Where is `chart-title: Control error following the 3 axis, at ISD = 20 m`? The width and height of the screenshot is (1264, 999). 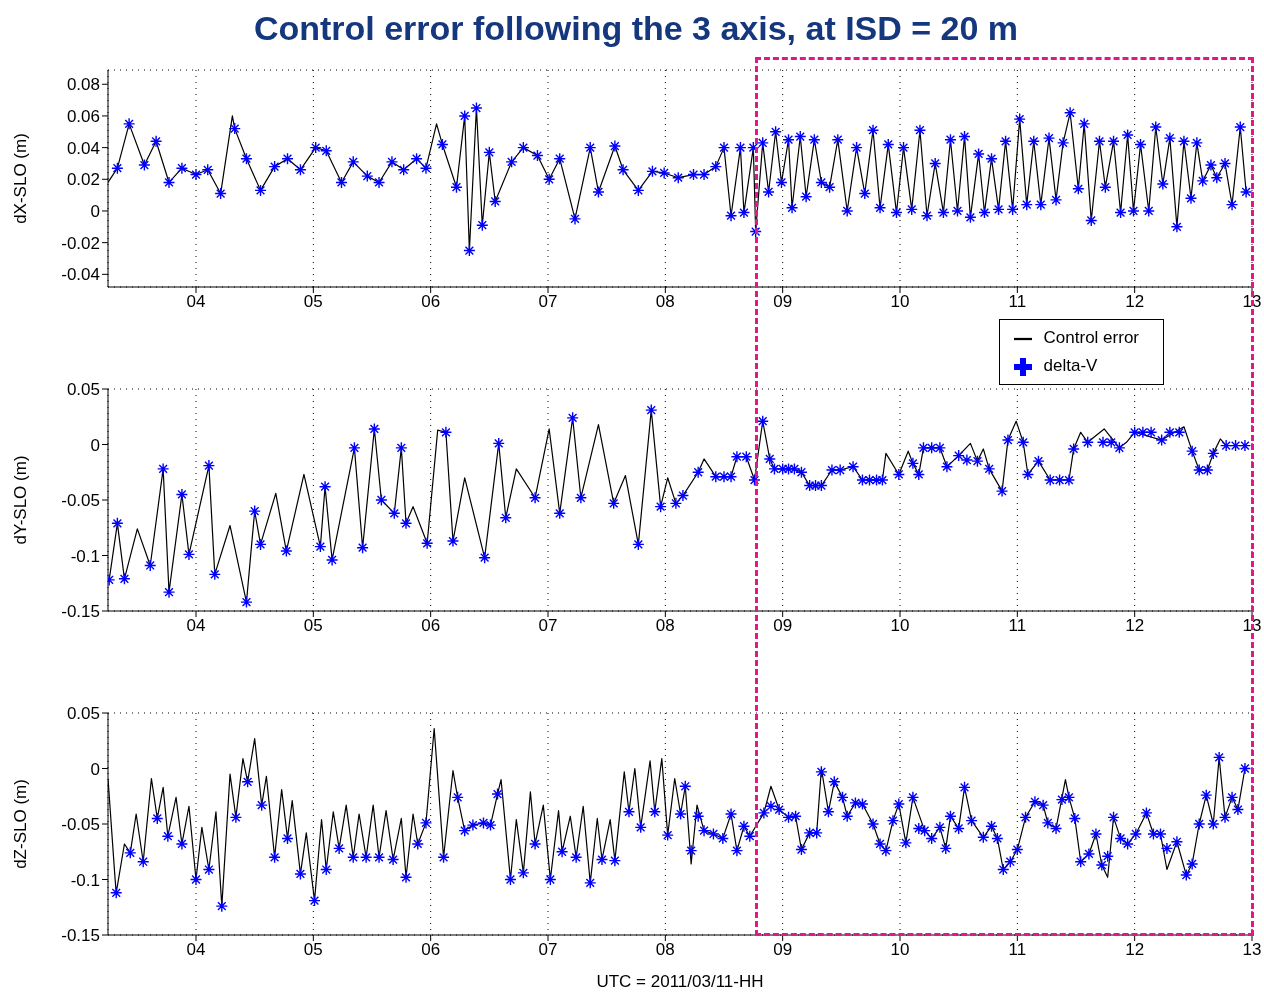
chart-title: Control error following the 3 axis, at ISD = 20 m is located at coordinates (636, 28).